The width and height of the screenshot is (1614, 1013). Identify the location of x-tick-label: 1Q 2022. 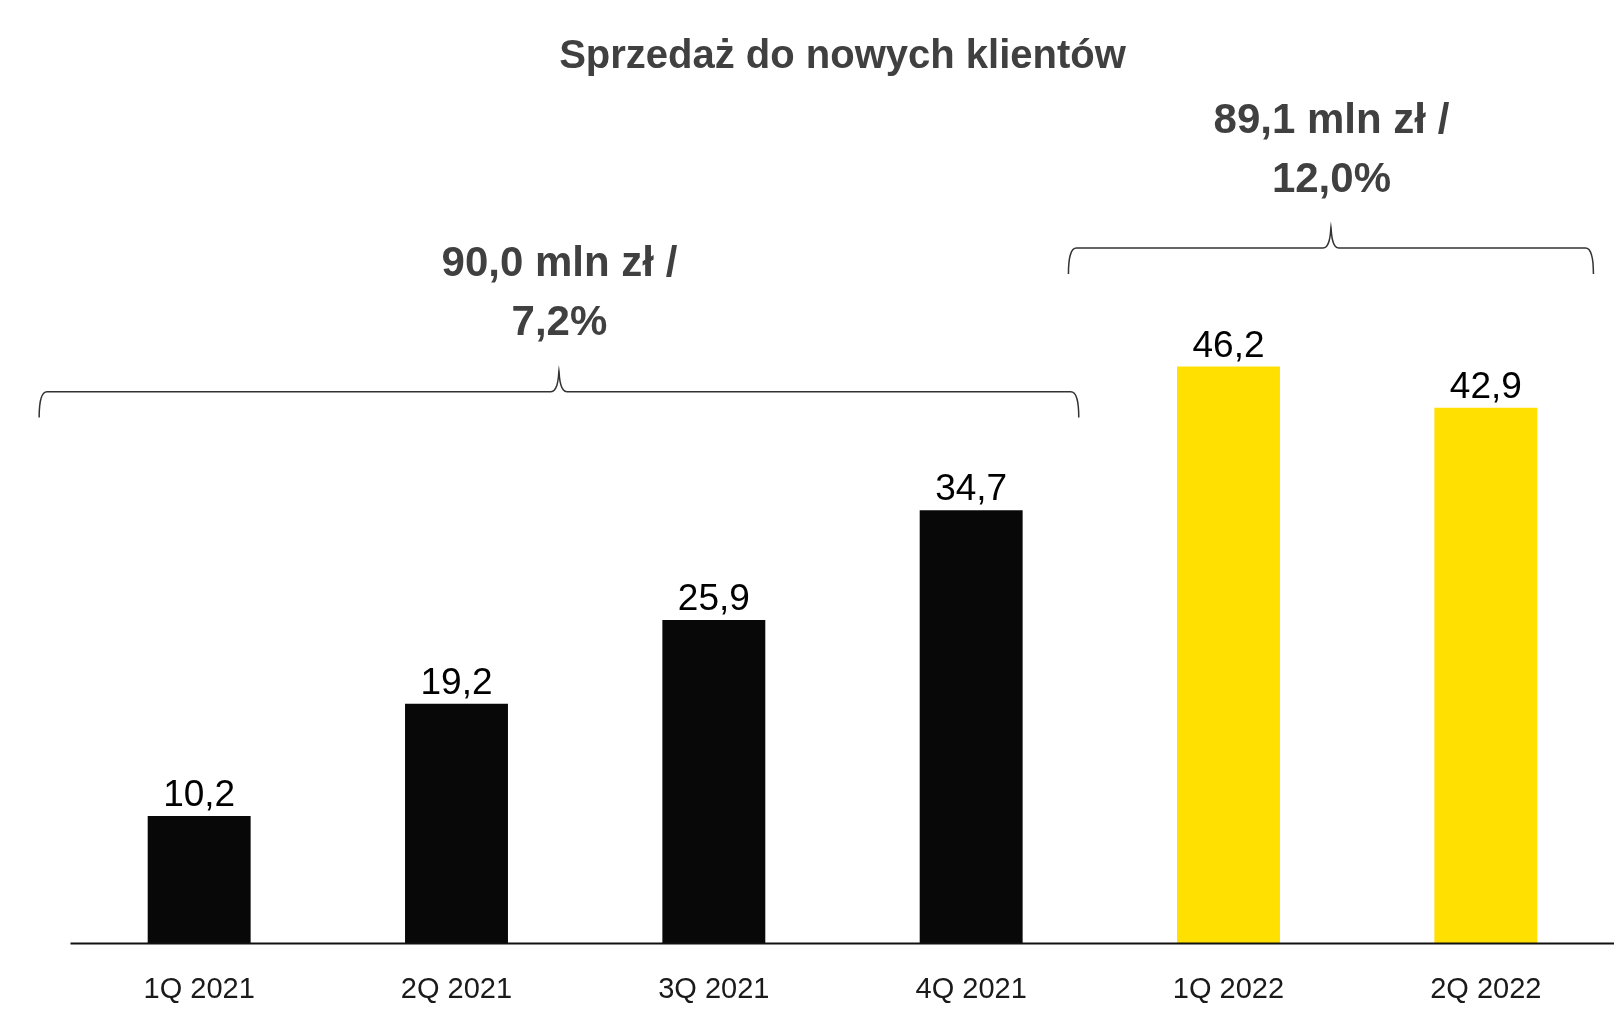
(1228, 987).